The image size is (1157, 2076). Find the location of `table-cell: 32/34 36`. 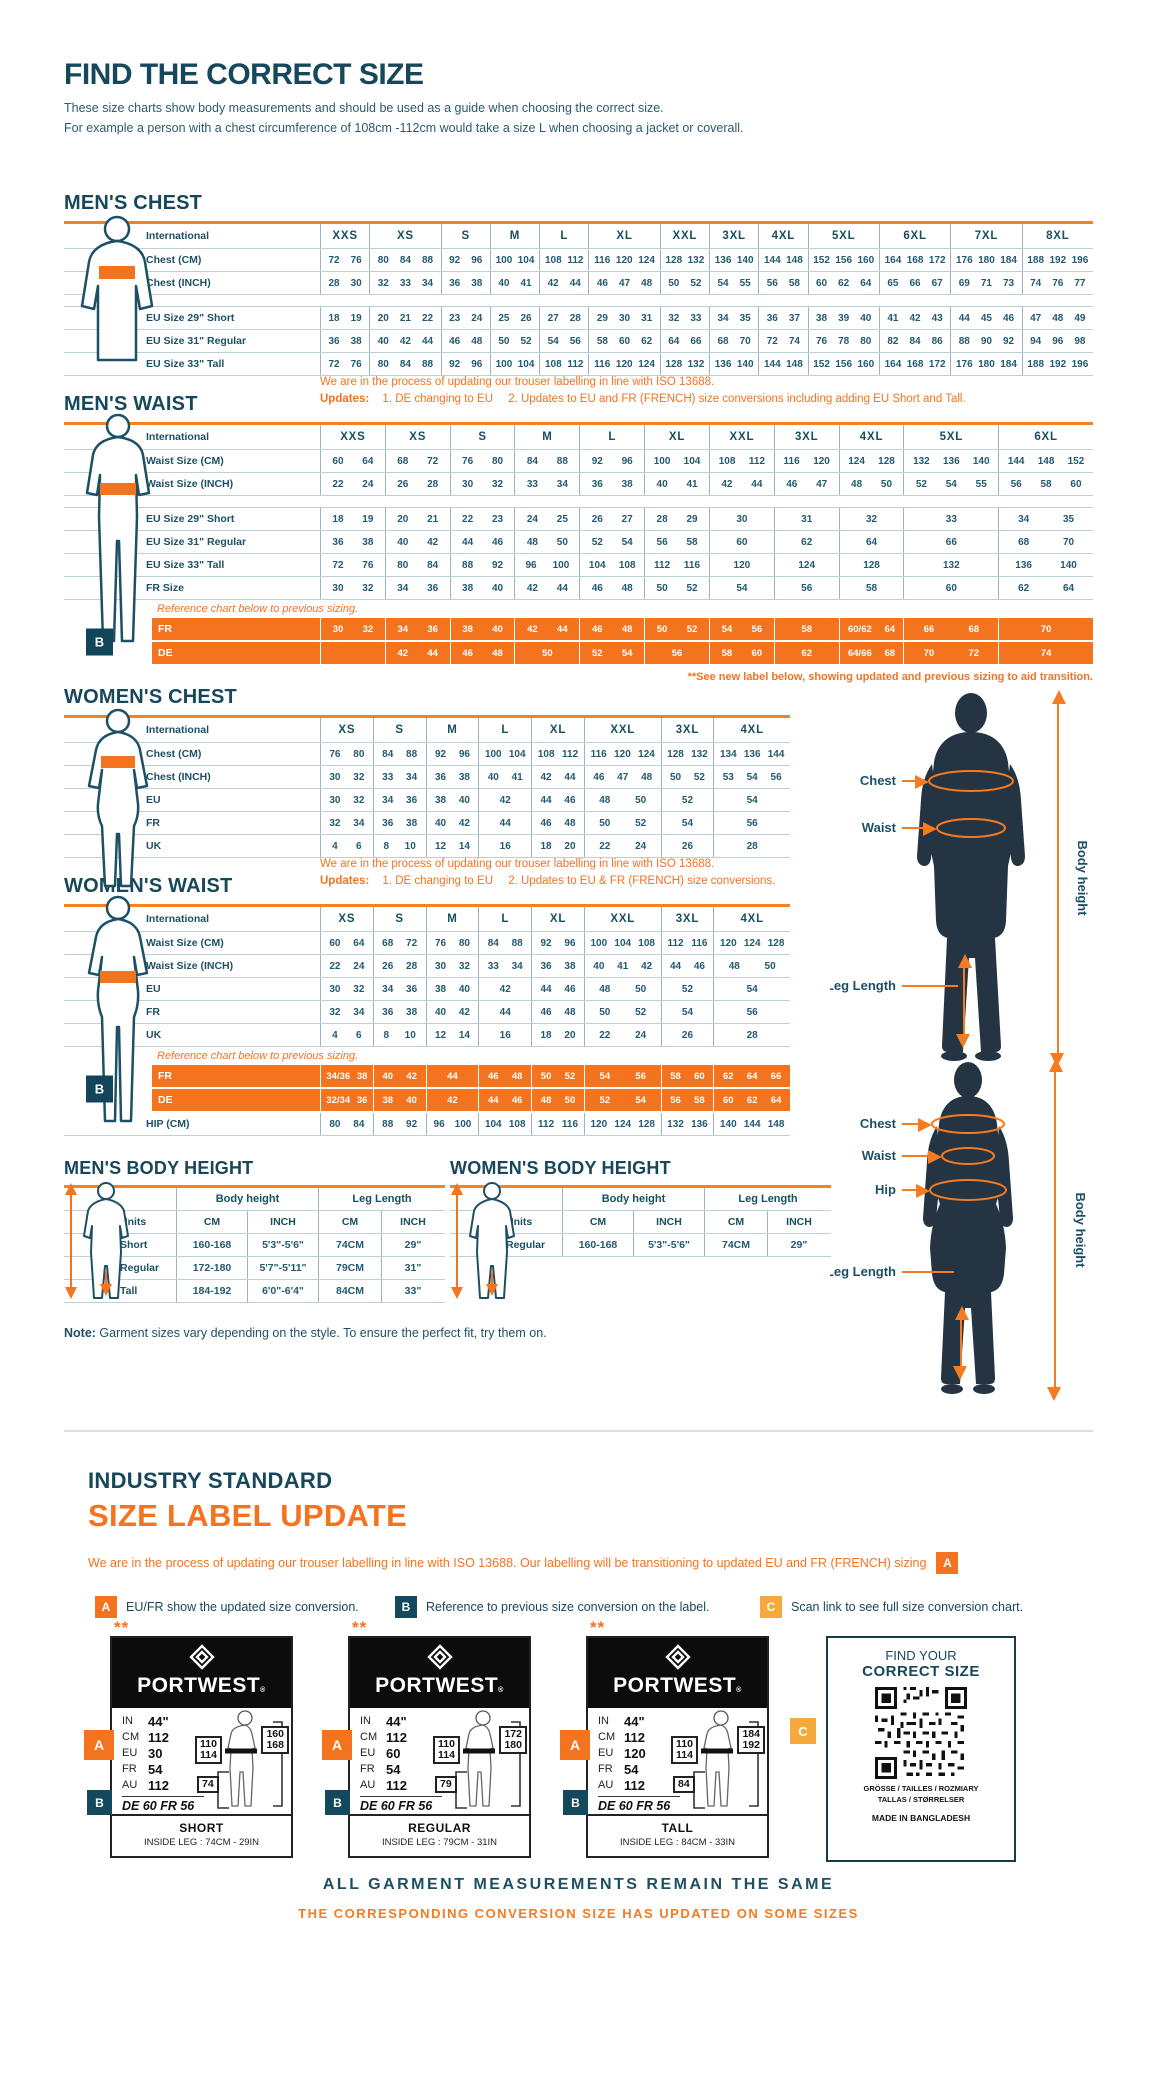

table-cell: 32/34 36 is located at coordinates (346, 1100).